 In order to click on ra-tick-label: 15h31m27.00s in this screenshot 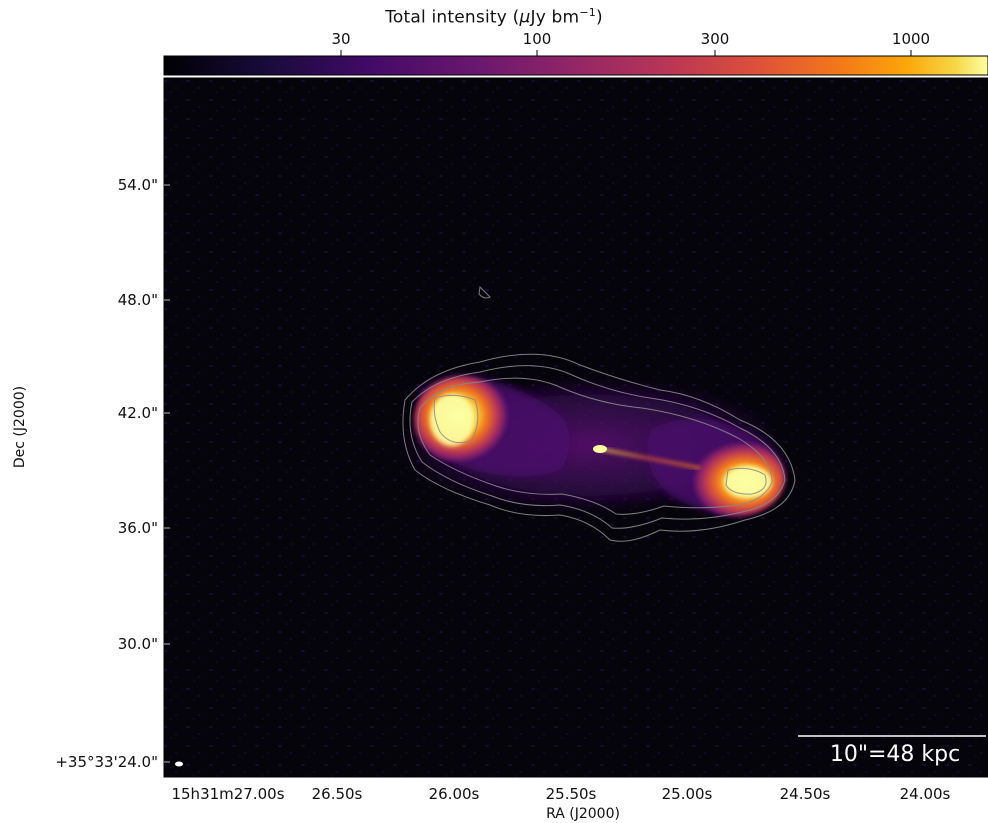, I will do `click(228, 794)`.